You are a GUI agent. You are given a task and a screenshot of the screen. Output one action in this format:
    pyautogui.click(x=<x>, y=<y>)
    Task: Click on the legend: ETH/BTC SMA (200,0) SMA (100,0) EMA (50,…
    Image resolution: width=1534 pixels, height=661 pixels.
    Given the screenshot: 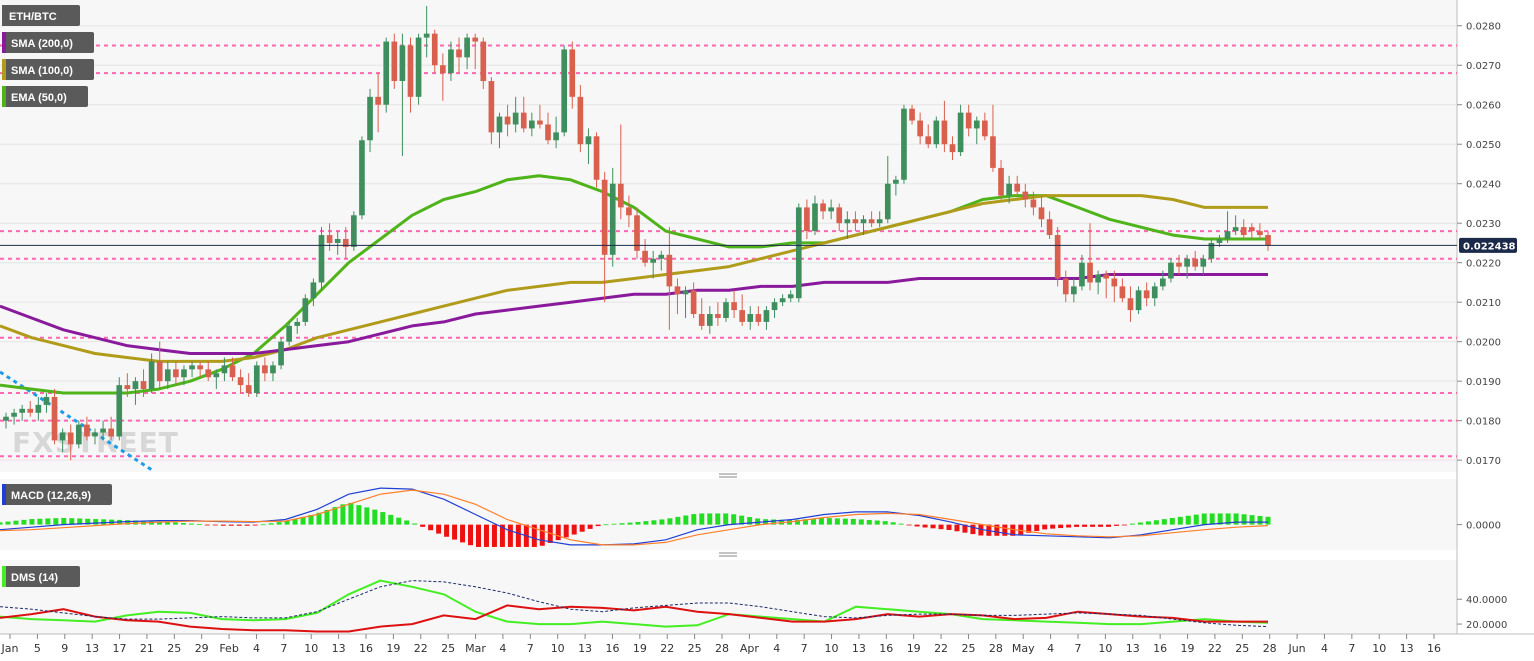 What is the action you would take?
    pyautogui.click(x=57, y=296)
    